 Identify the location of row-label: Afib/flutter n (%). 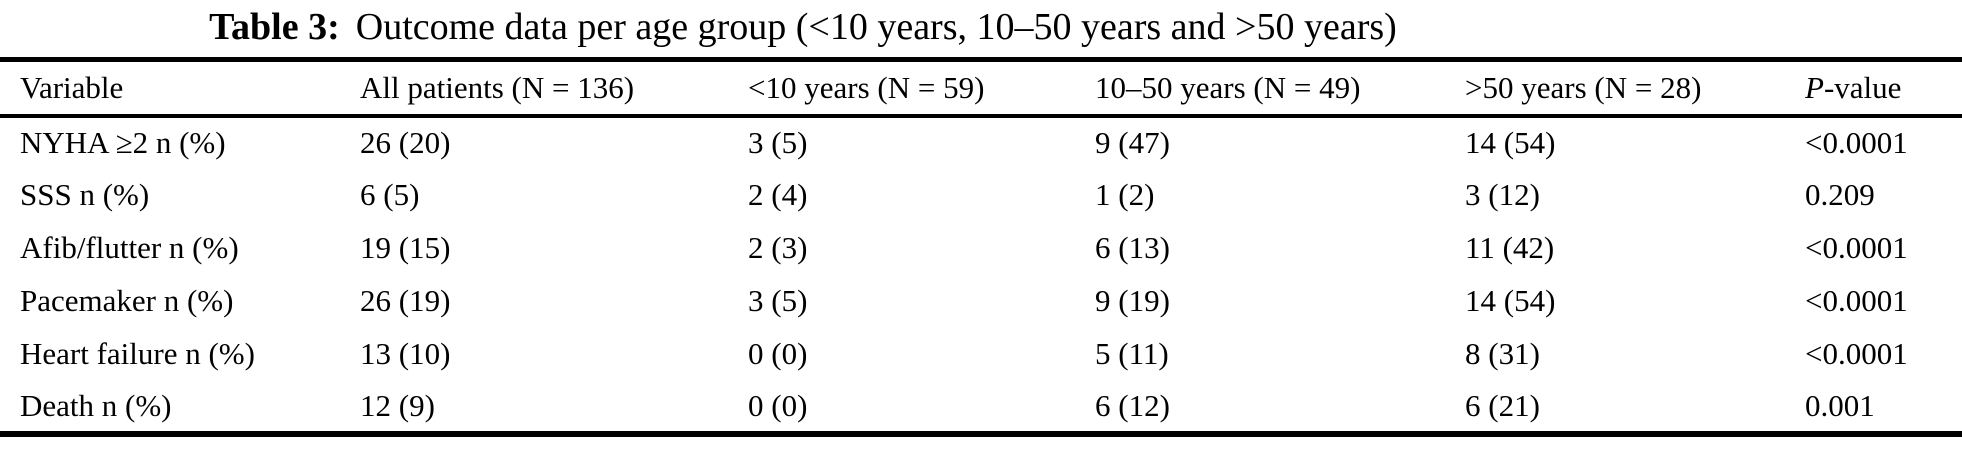
(129, 247).